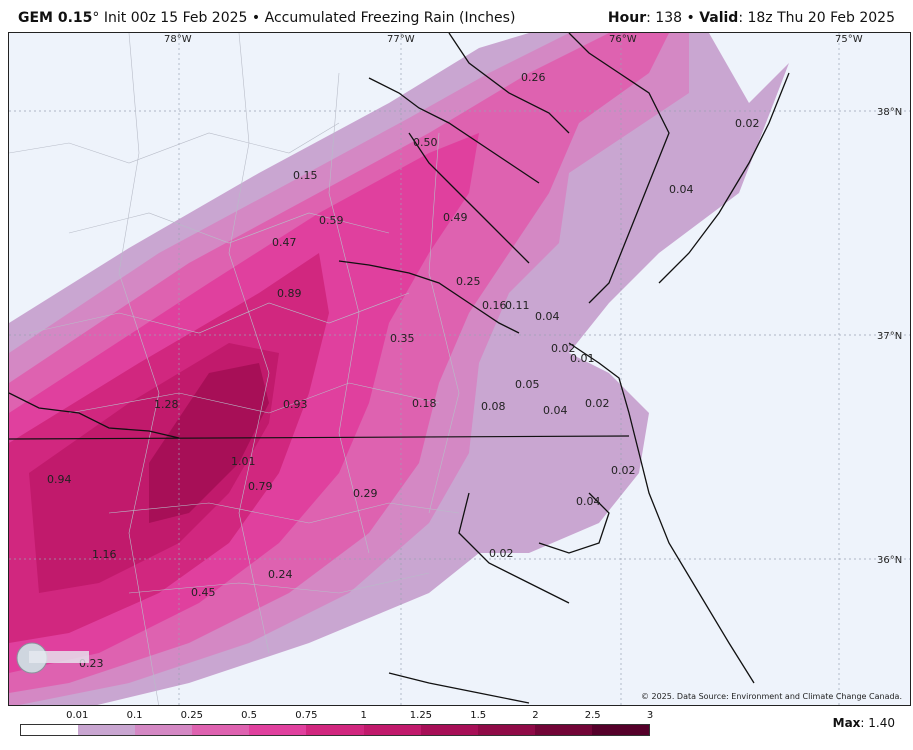 Image resolution: width=913 pixels, height=750 pixels. I want to click on max-label: Max, so click(846, 723).